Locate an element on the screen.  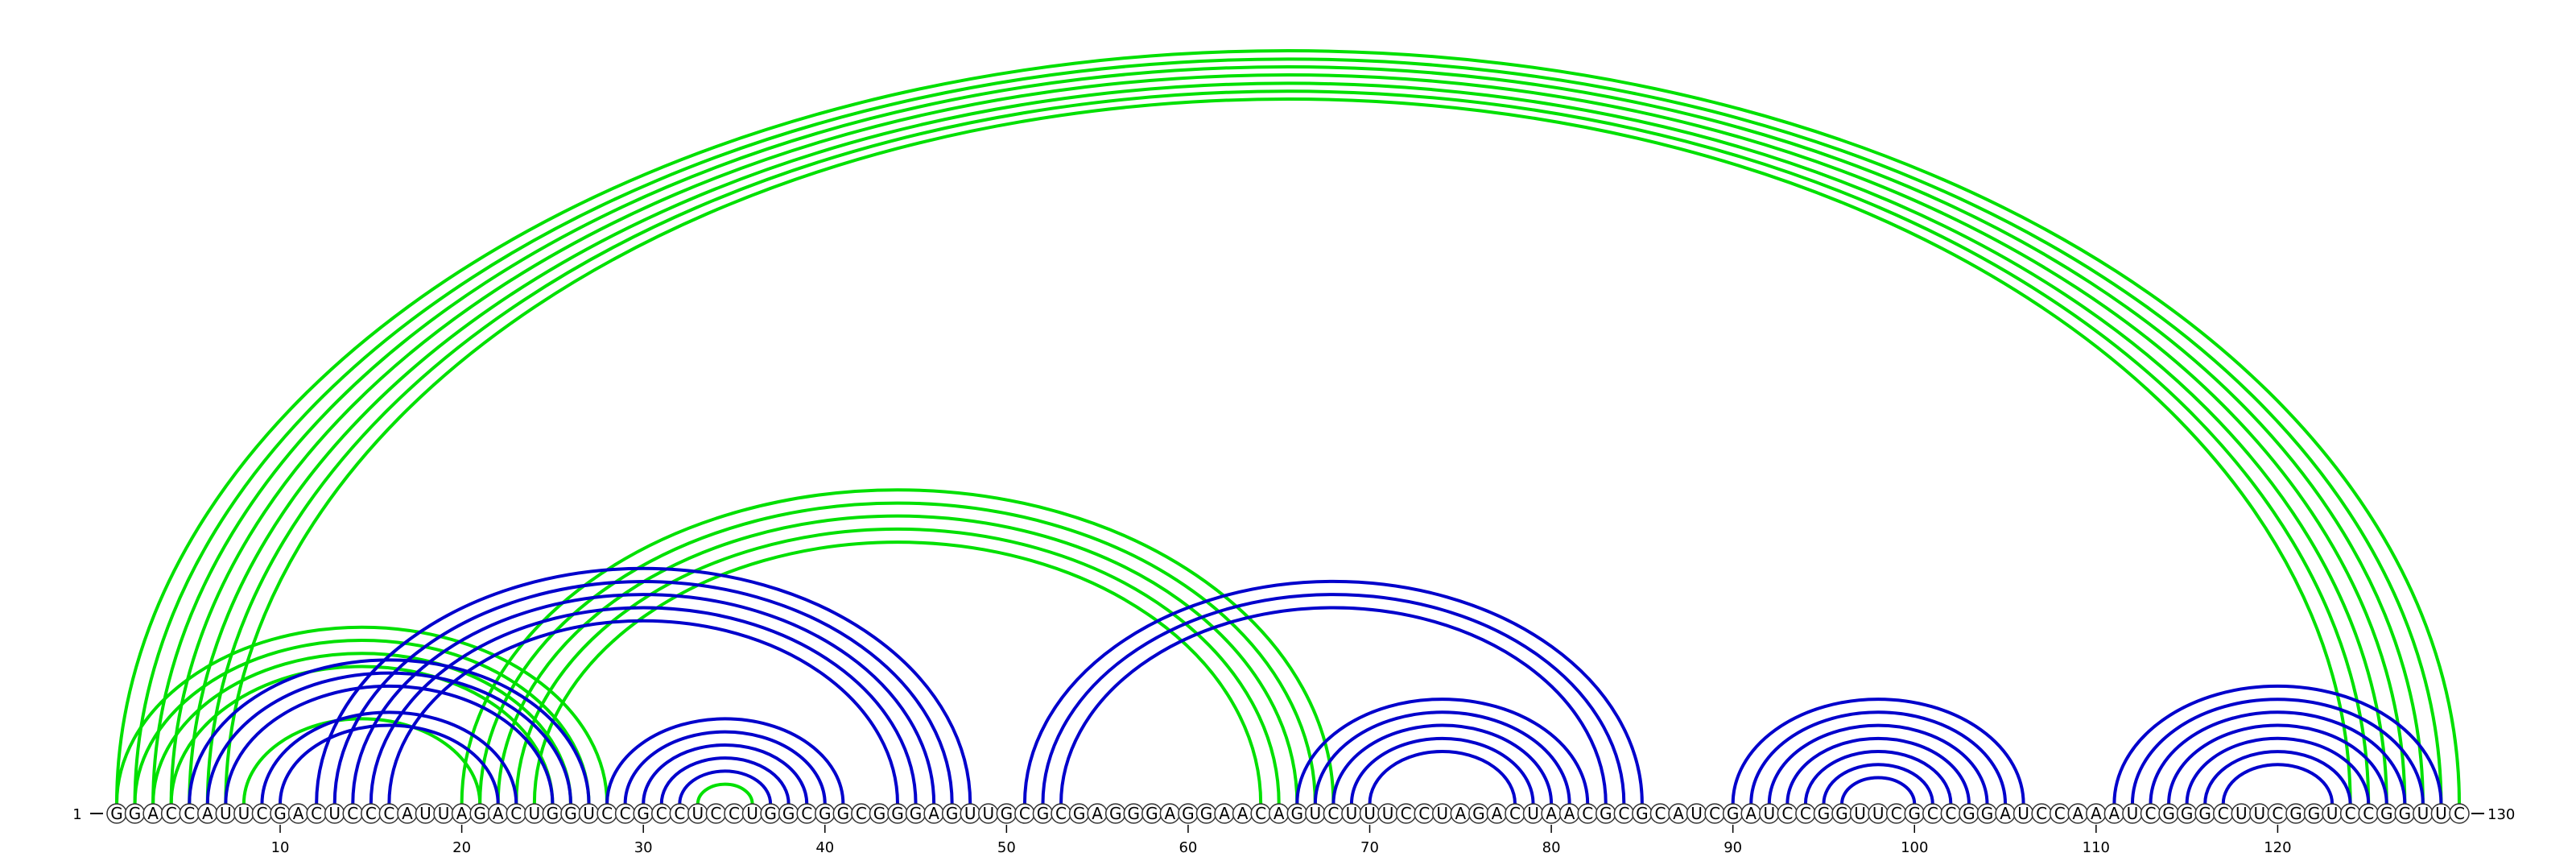
tick-label: 100 is located at coordinates (1914, 847).